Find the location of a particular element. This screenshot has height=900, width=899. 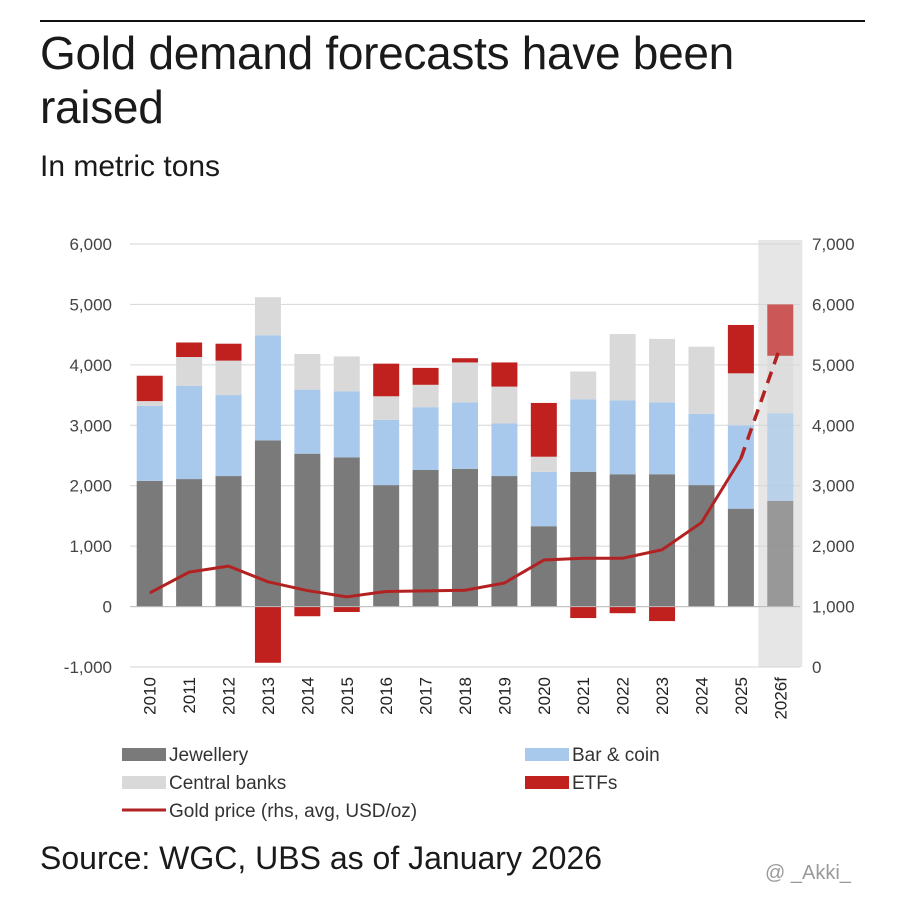

chart-subtitle: In metric tons is located at coordinates (130, 166).